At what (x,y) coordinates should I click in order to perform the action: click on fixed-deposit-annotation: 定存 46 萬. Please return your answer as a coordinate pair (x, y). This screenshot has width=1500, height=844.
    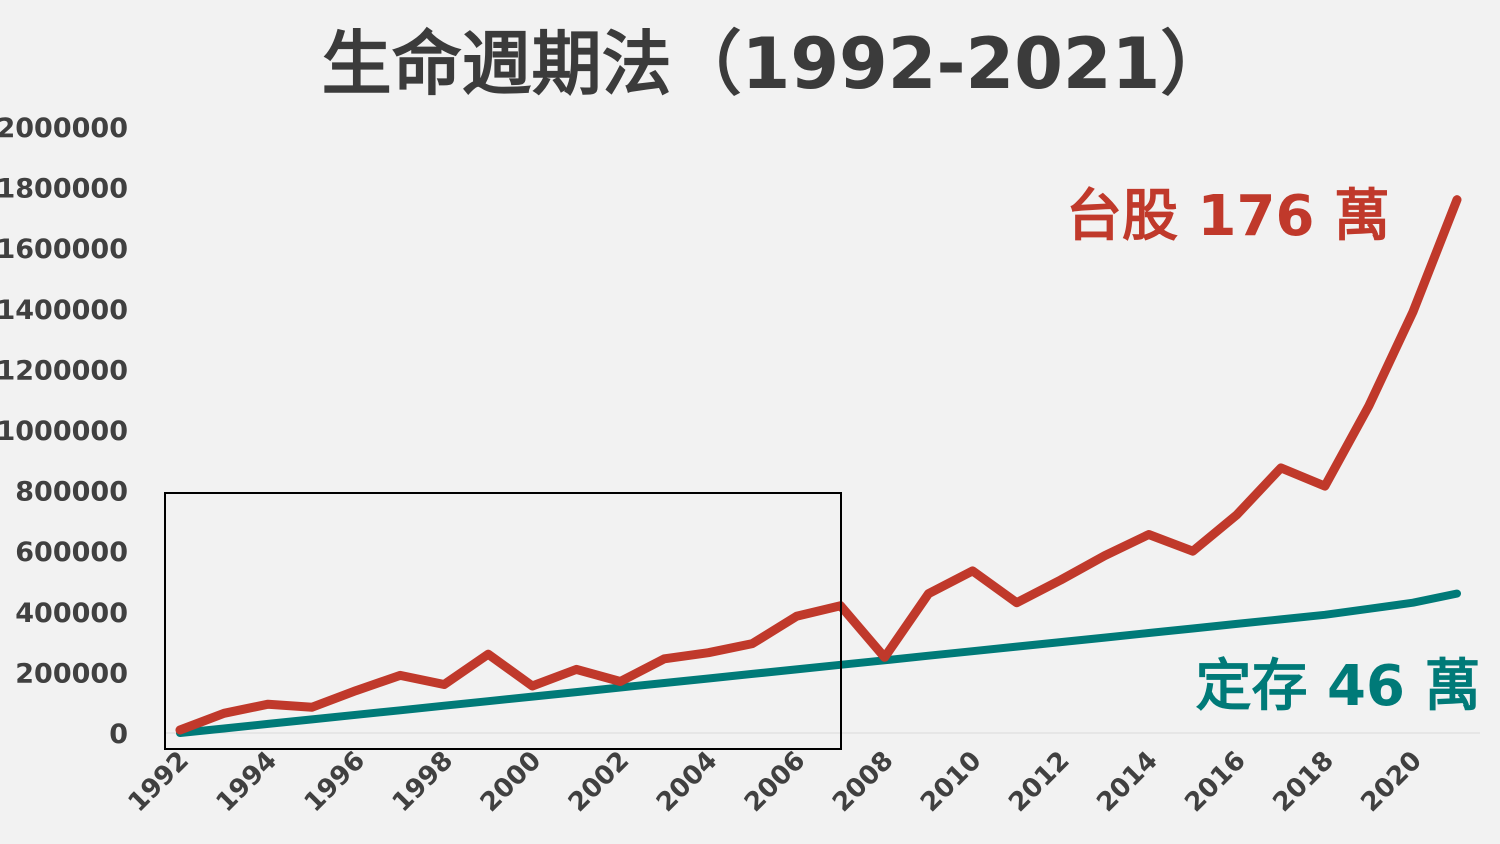
    Looking at the image, I should click on (1338, 686).